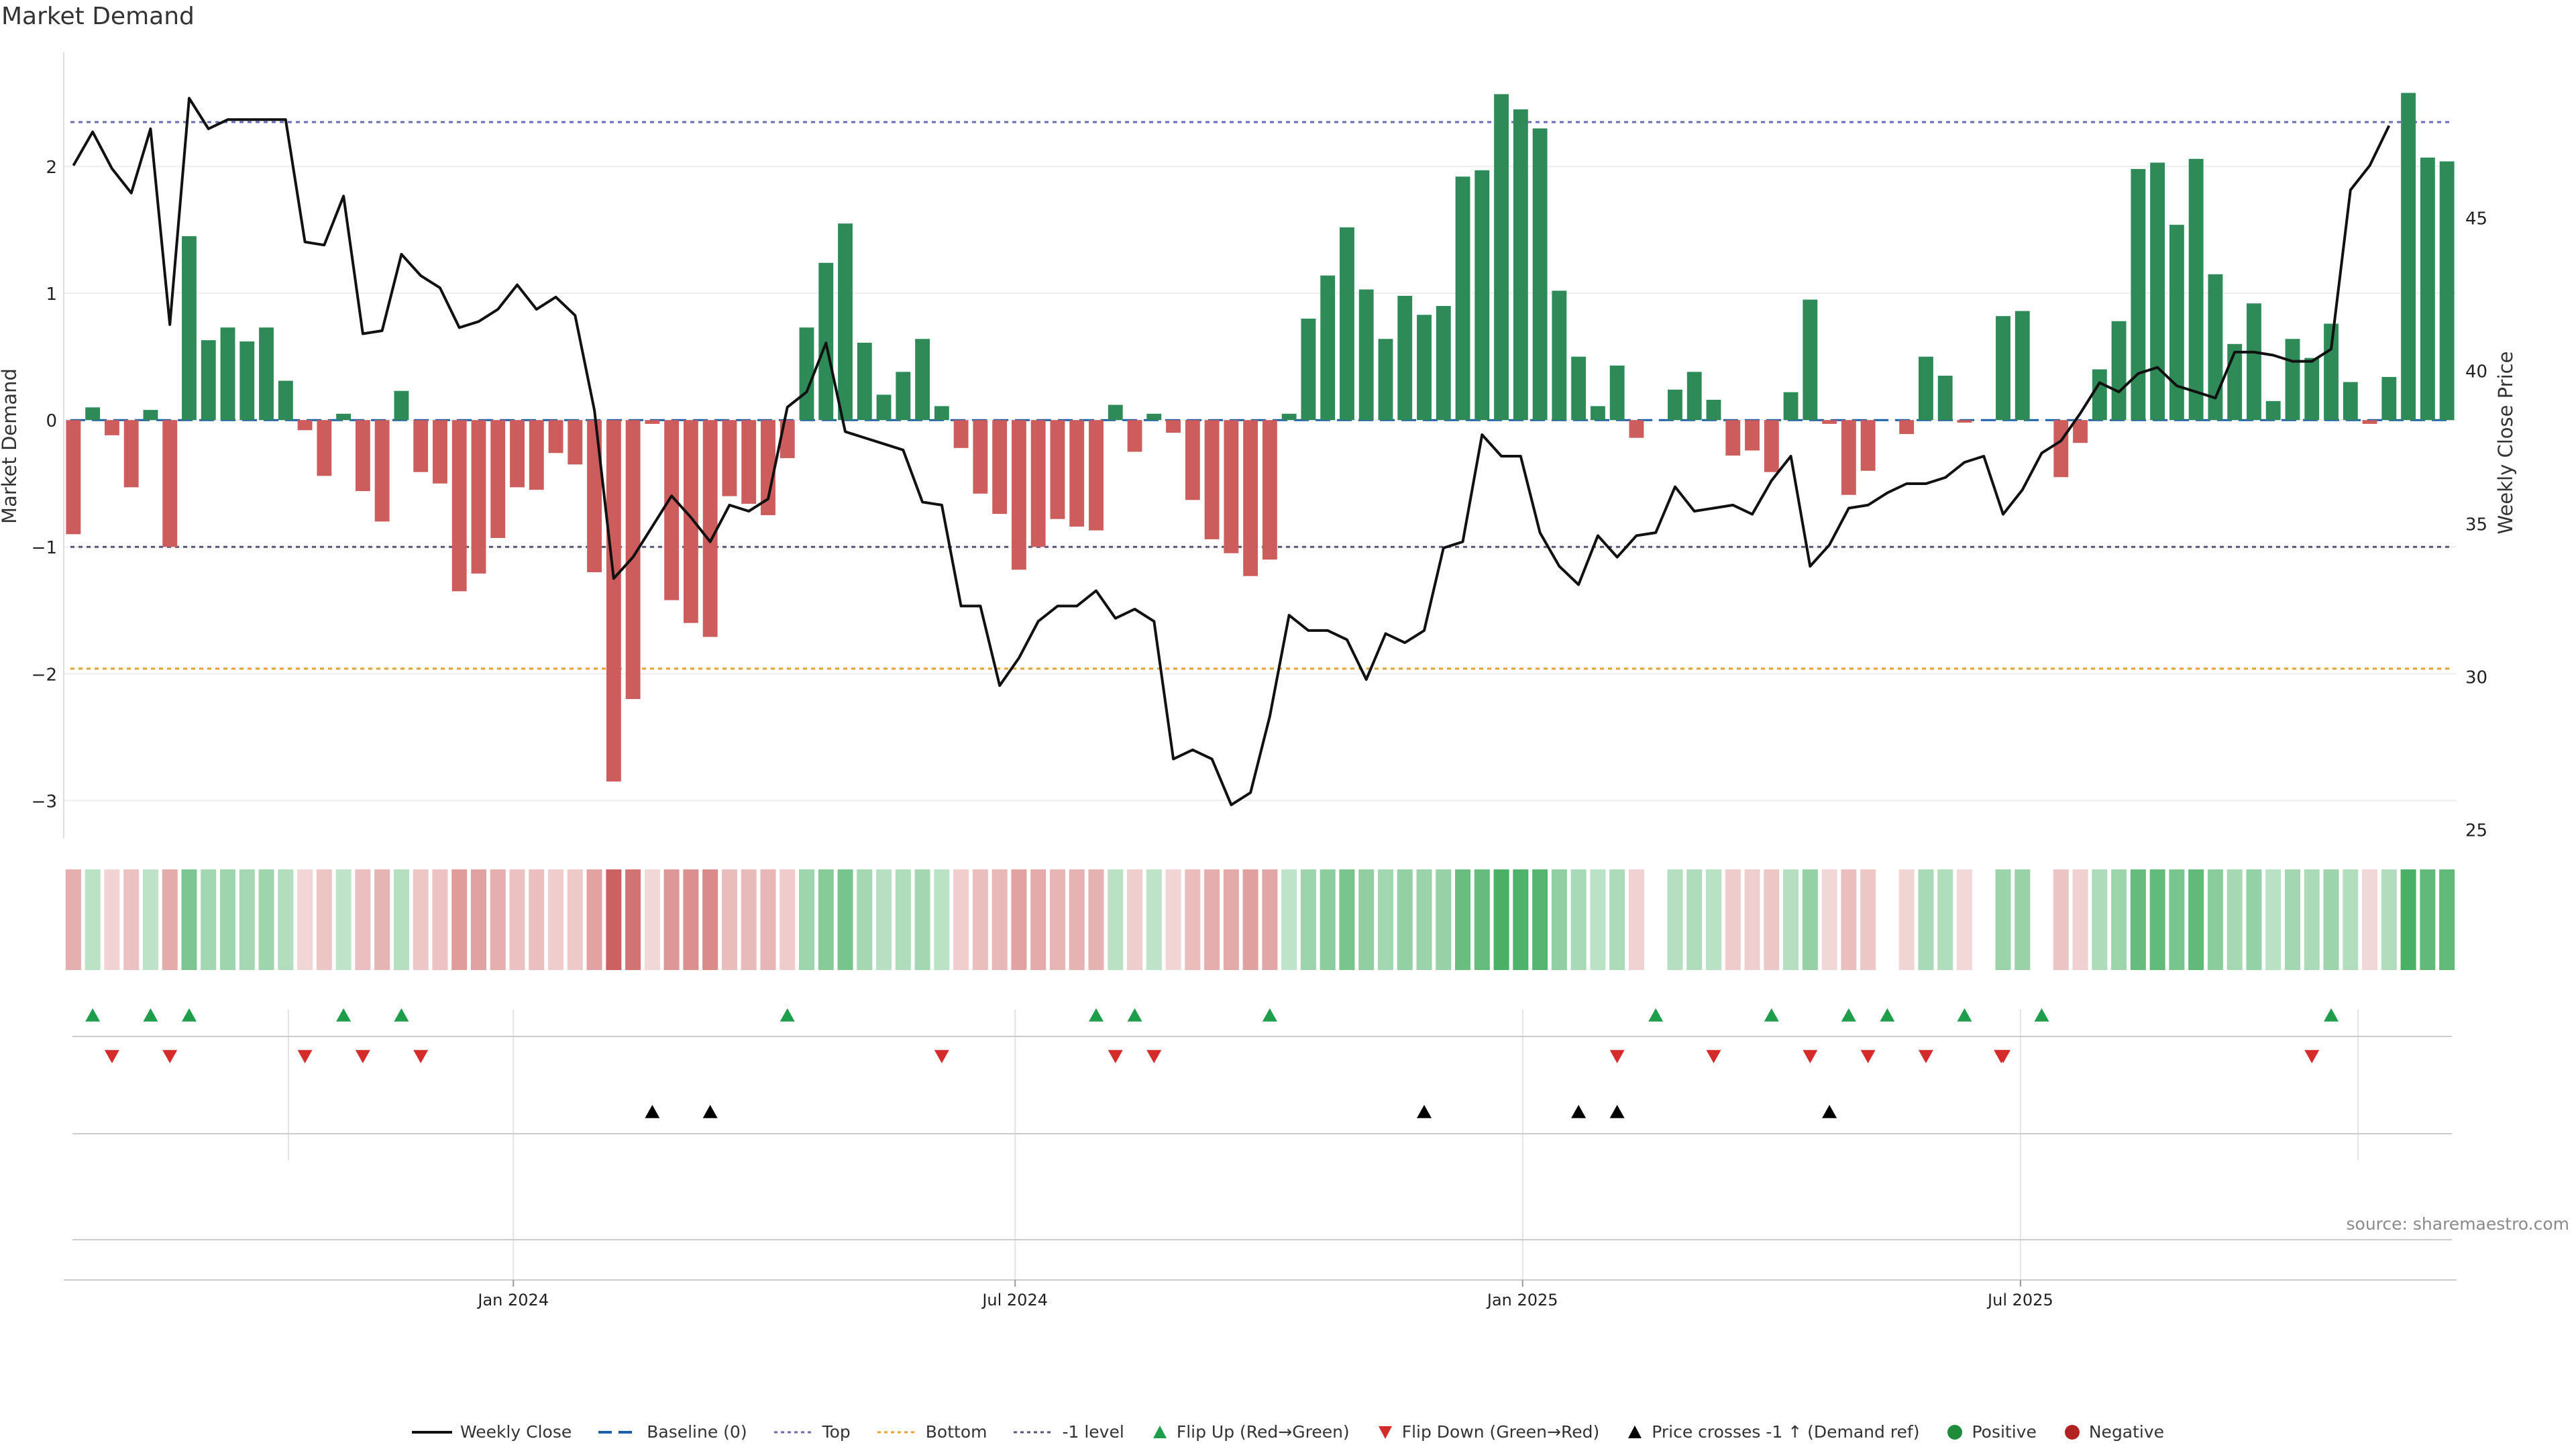 This screenshot has width=2576, height=1449. I want to click on y-tick-label: 0, so click(51, 421).